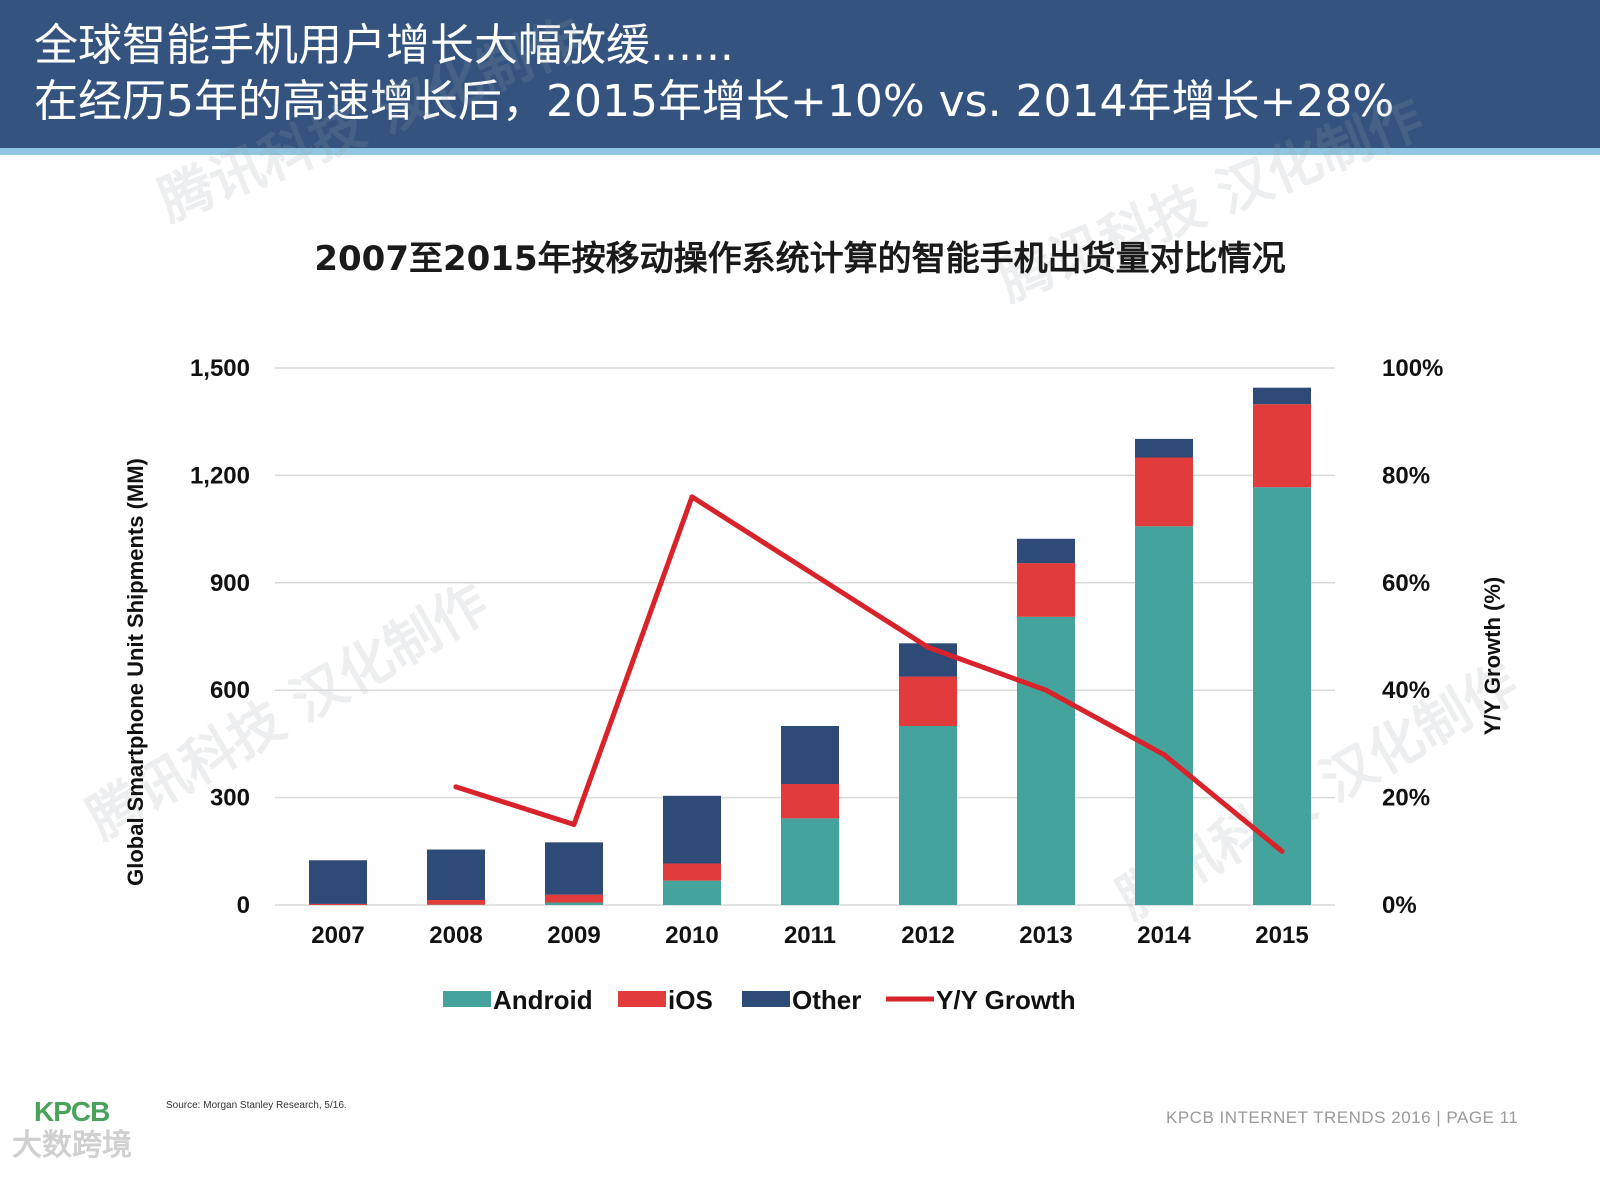 The width and height of the screenshot is (1600, 1188). What do you see at coordinates (810, 755) in the screenshot?
I see `bar-other-2011` at bounding box center [810, 755].